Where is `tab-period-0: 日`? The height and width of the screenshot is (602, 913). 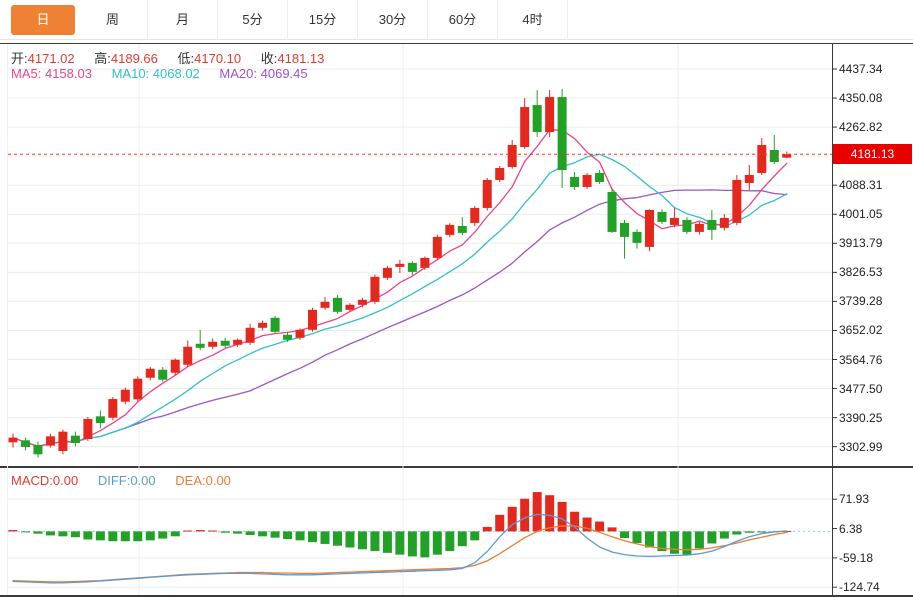 tab-period-0: 日 is located at coordinates (43, 19).